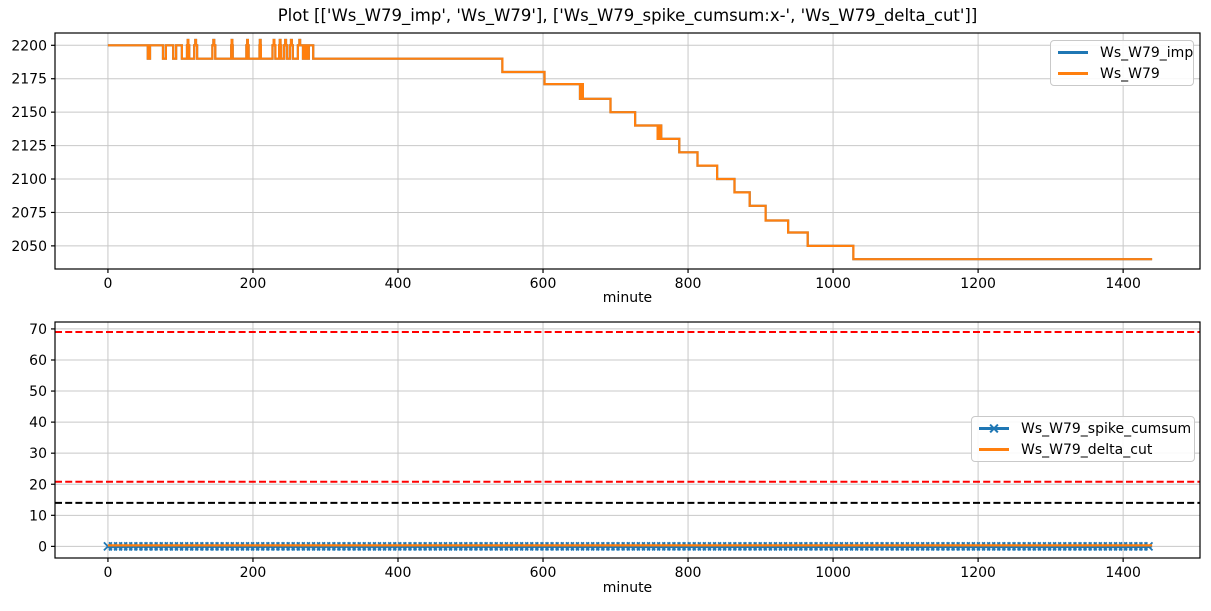 Image resolution: width=1211 pixels, height=611 pixels. What do you see at coordinates (29, 247) in the screenshot?
I see `top-ytick-label: 2050` at bounding box center [29, 247].